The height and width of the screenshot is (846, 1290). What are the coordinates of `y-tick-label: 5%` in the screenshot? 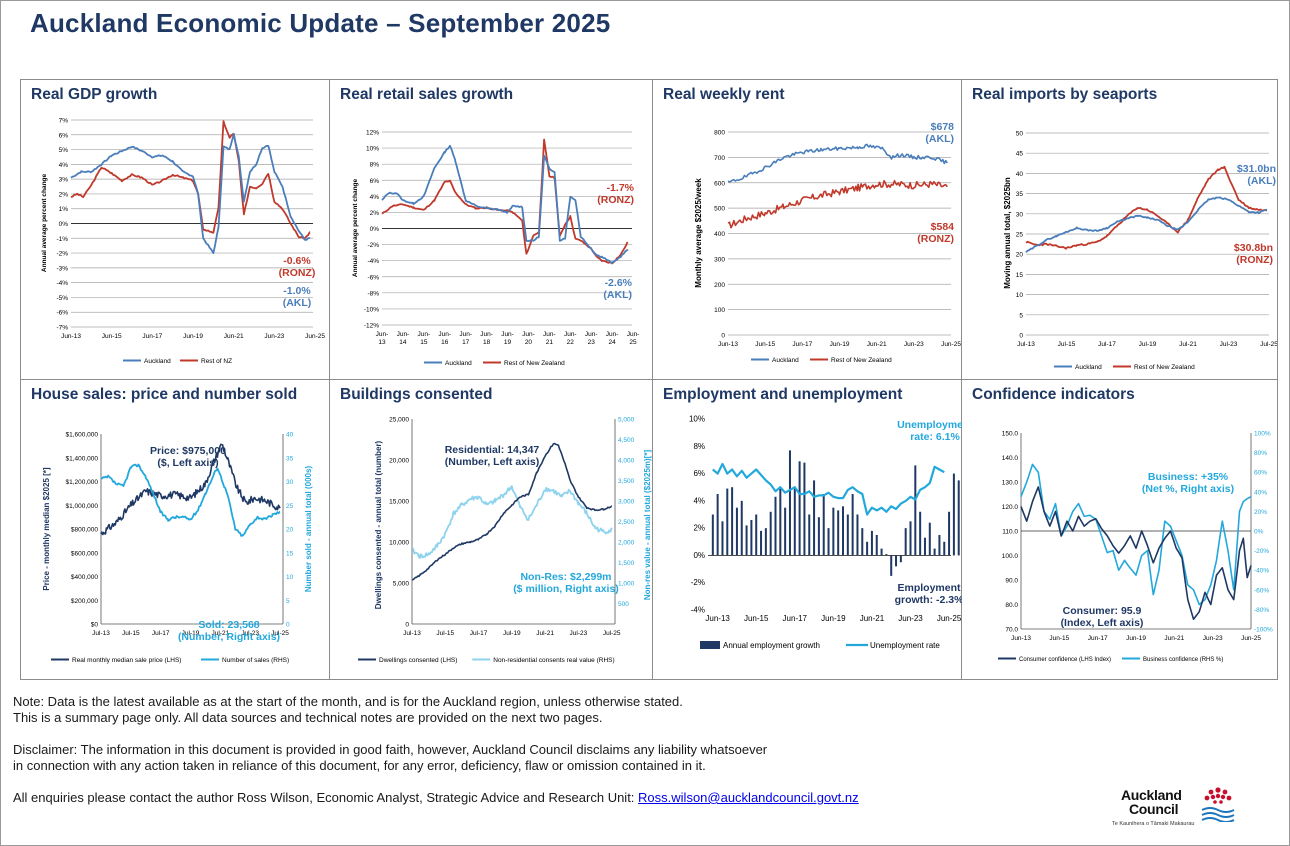 It's located at (64, 150).